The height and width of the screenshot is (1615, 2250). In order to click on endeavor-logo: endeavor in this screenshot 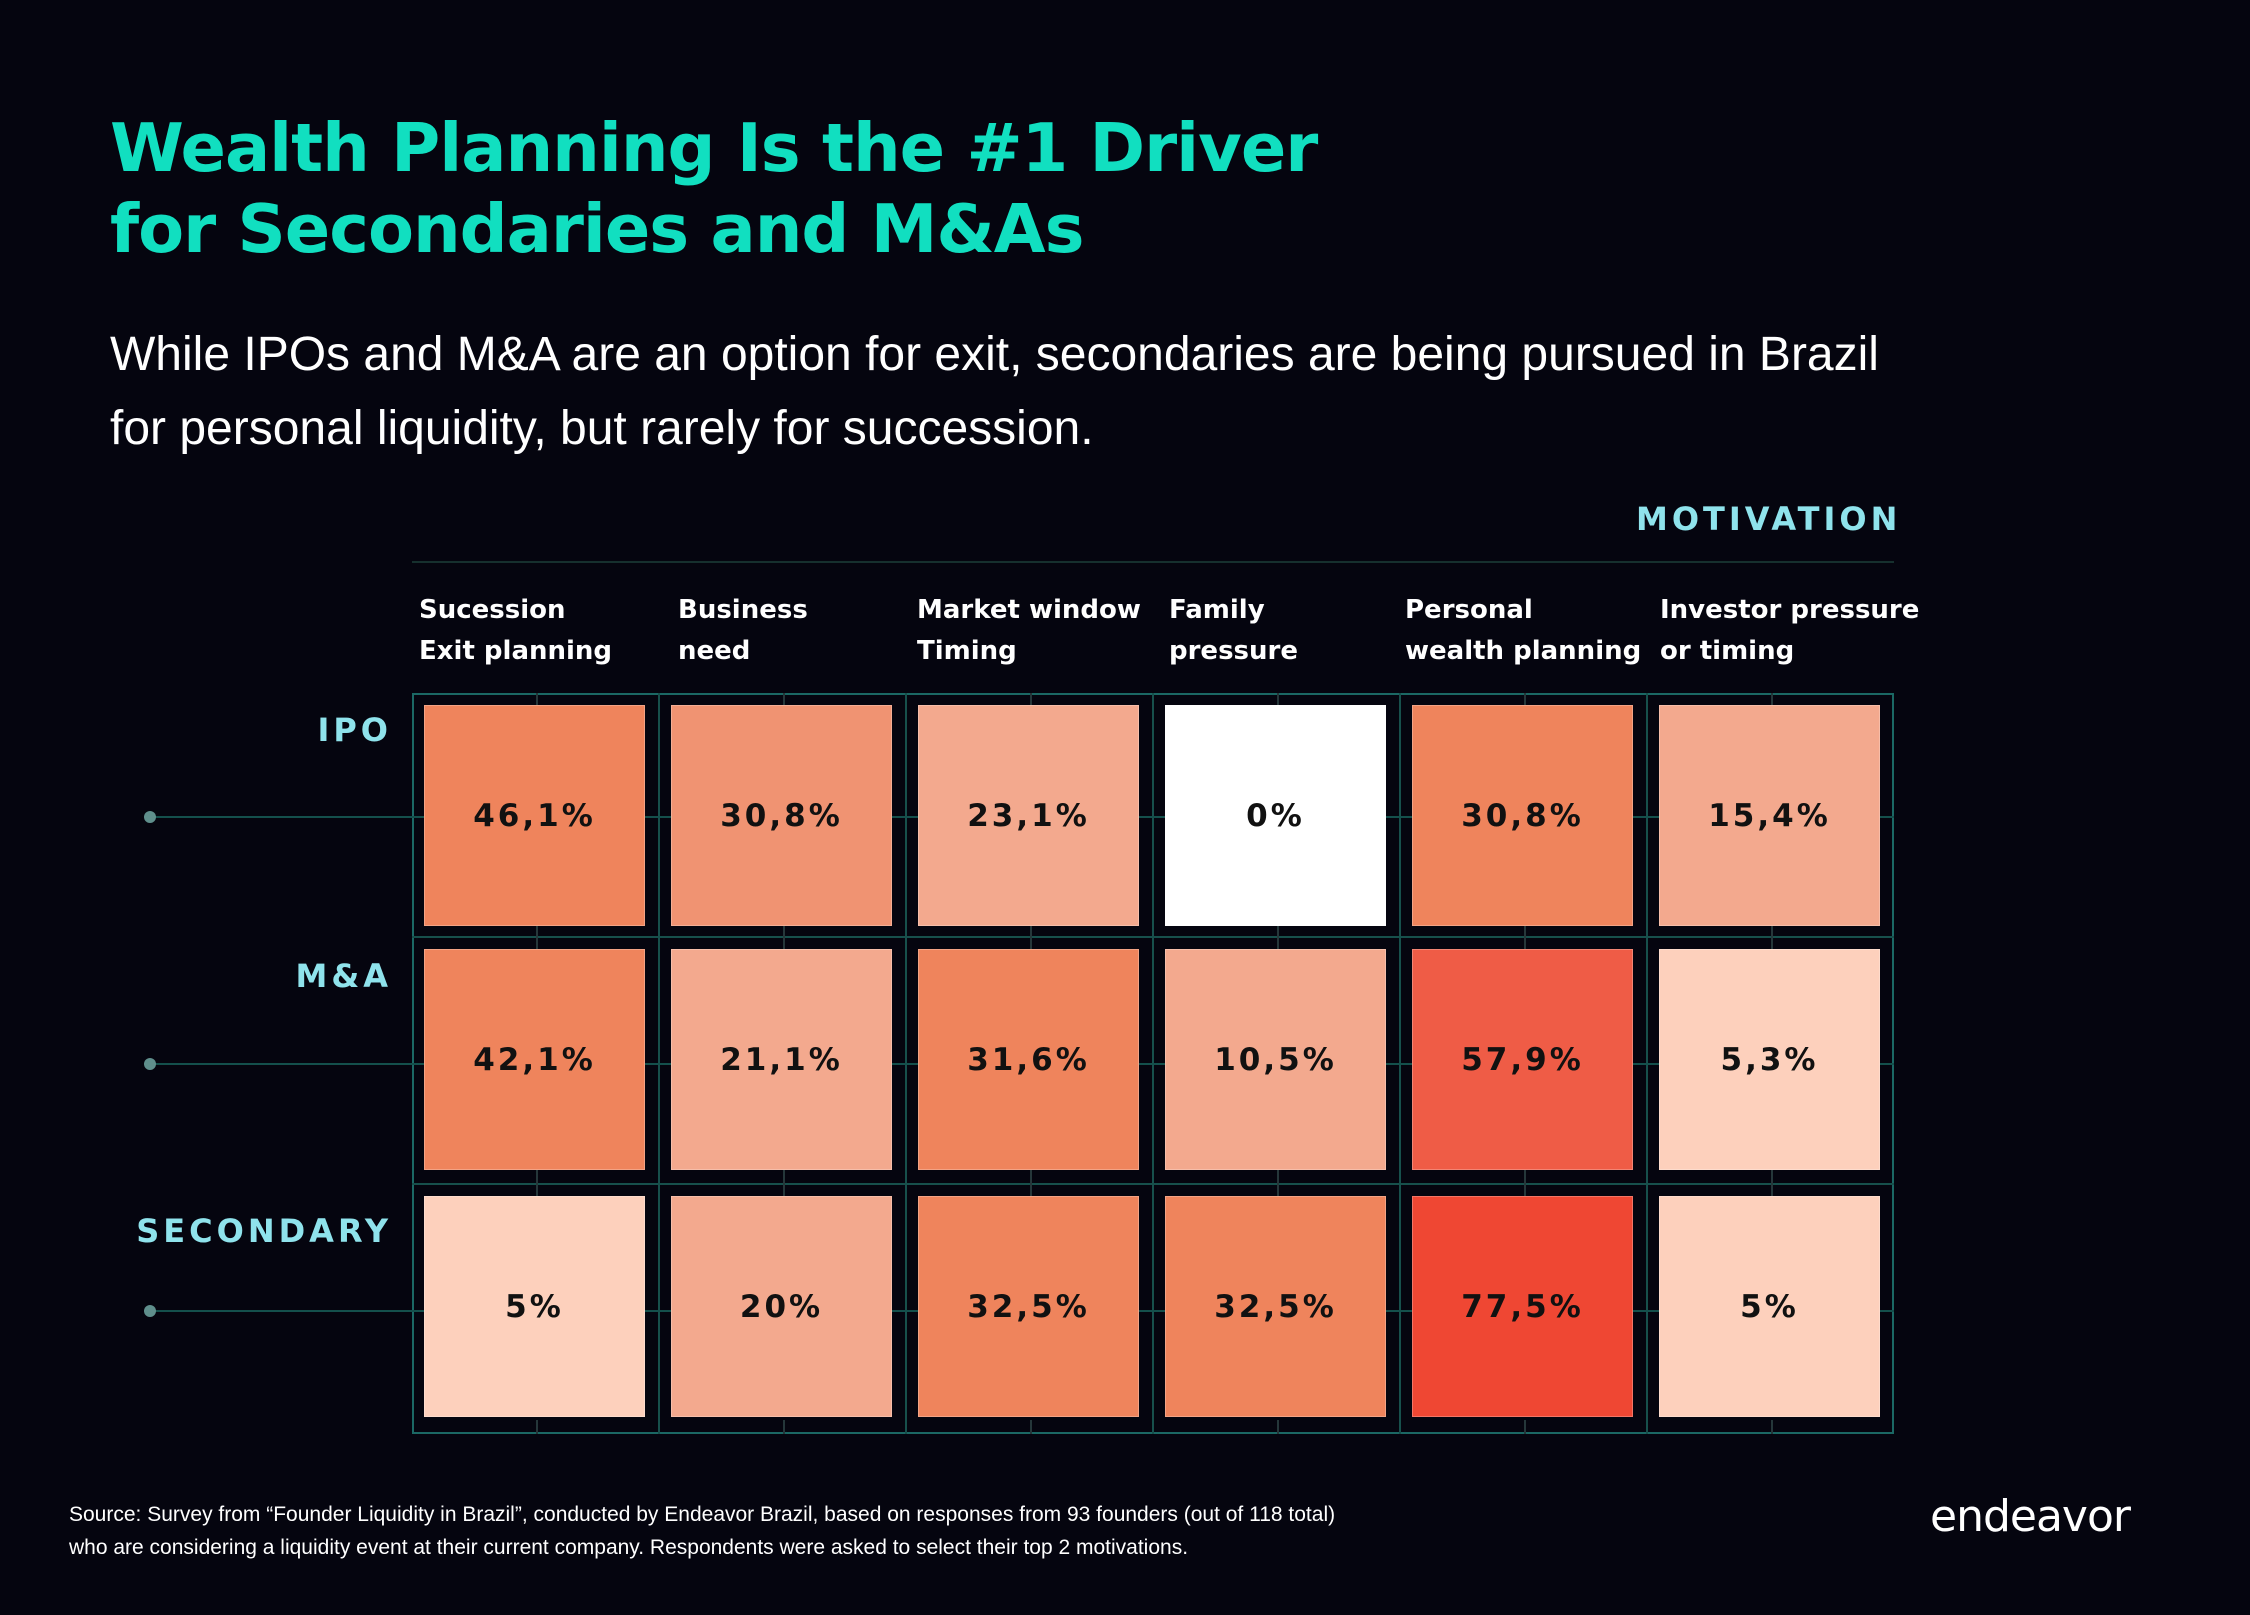, I will do `click(2030, 1516)`.